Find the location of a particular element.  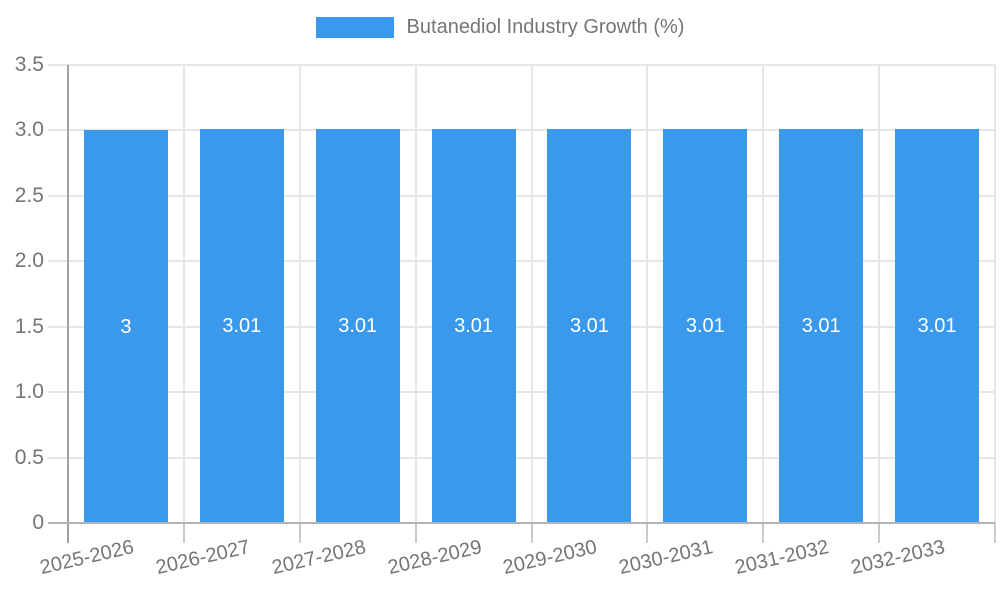

y-axis-line is located at coordinates (68, 304).